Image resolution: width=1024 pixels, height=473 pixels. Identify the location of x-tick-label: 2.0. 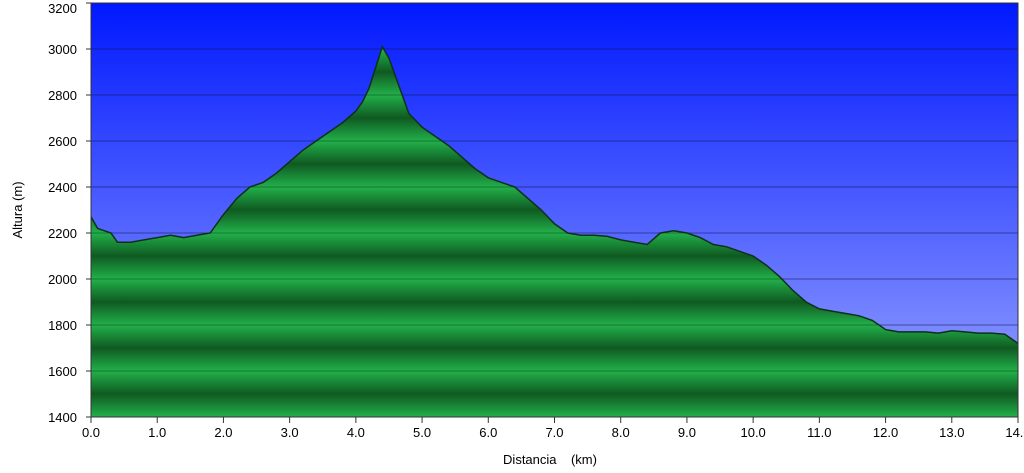
(223, 432).